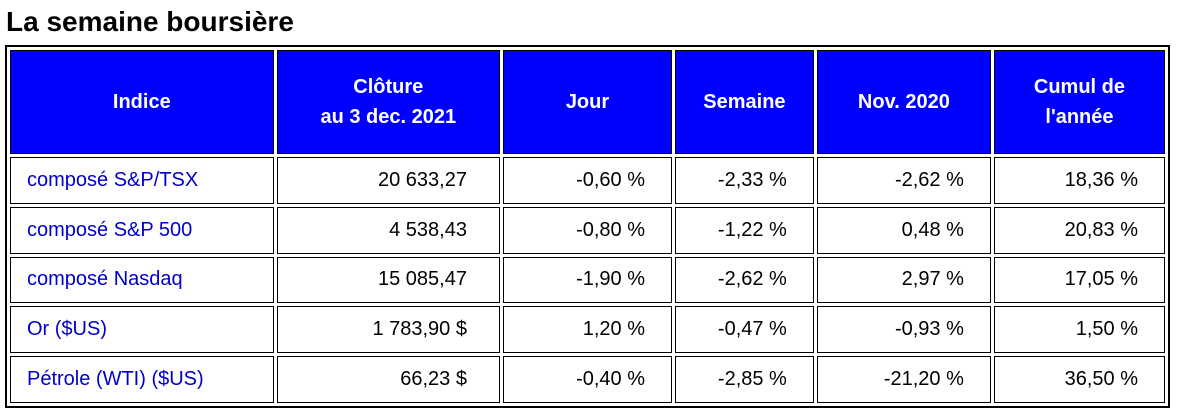  What do you see at coordinates (1079, 180) in the screenshot?
I see `ytd-change-cell: 18,36 %` at bounding box center [1079, 180].